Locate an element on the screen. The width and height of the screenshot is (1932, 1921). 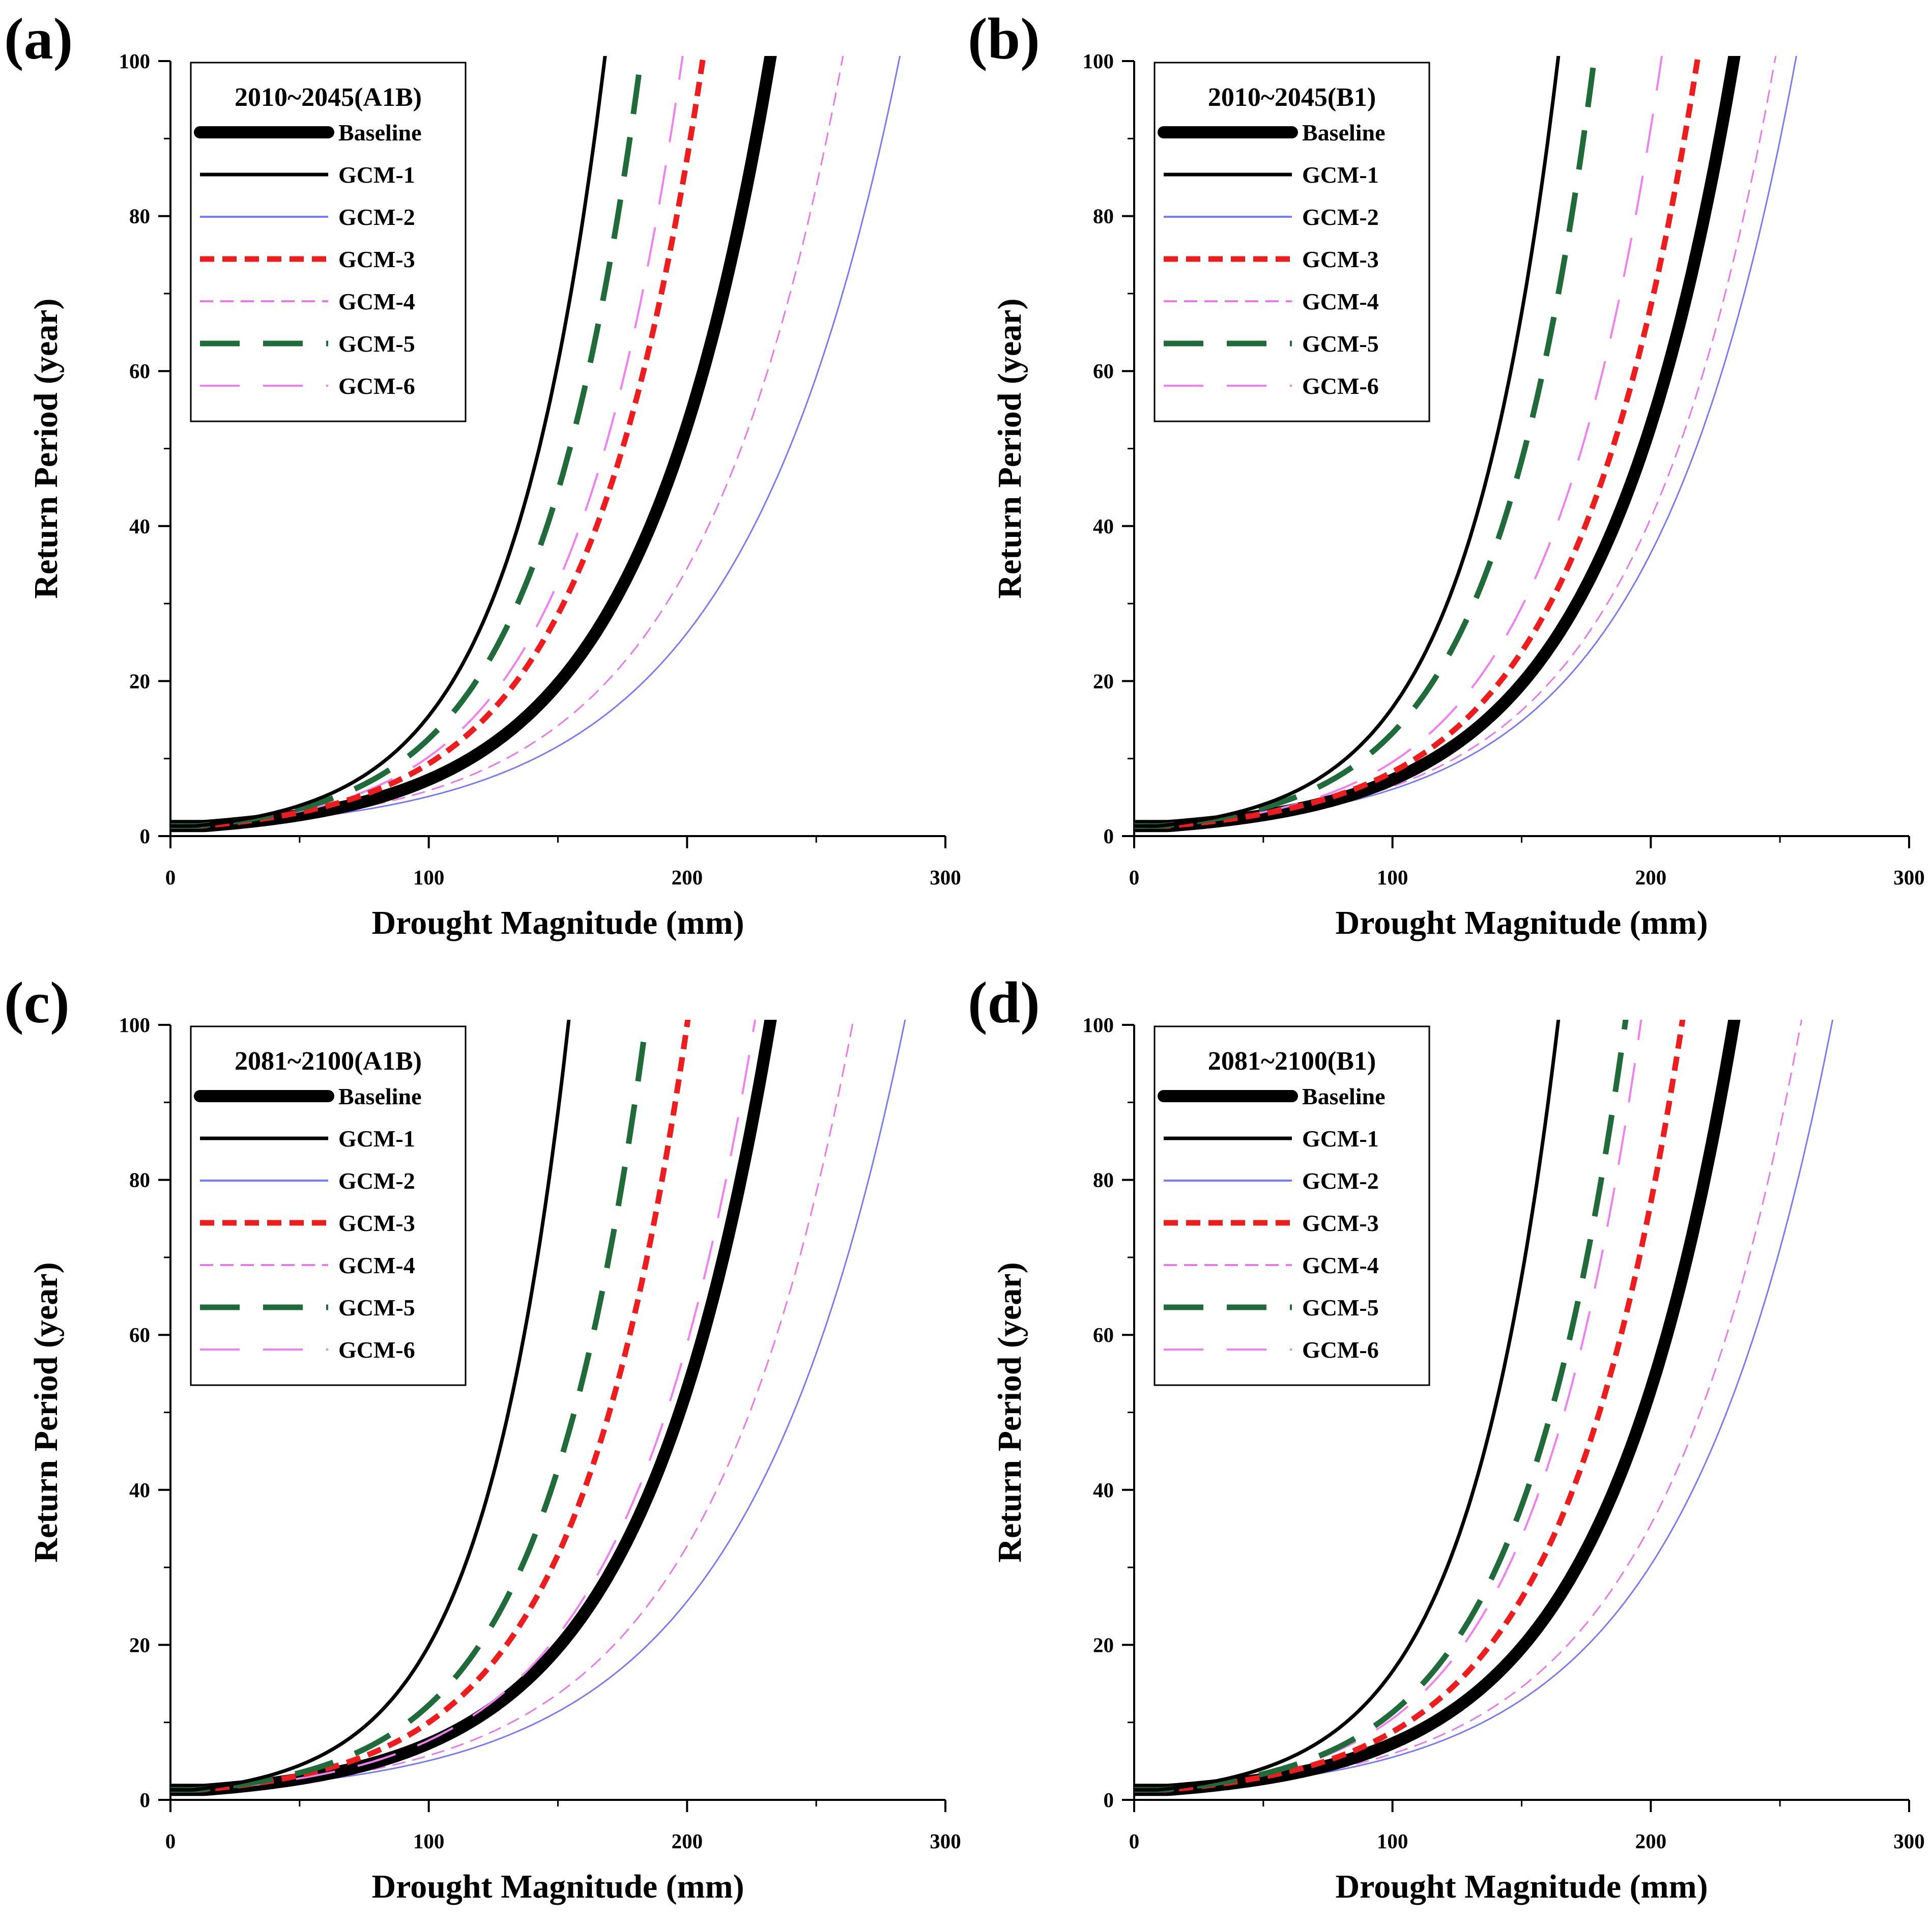
panel-label: (a) is located at coordinates (38, 39).